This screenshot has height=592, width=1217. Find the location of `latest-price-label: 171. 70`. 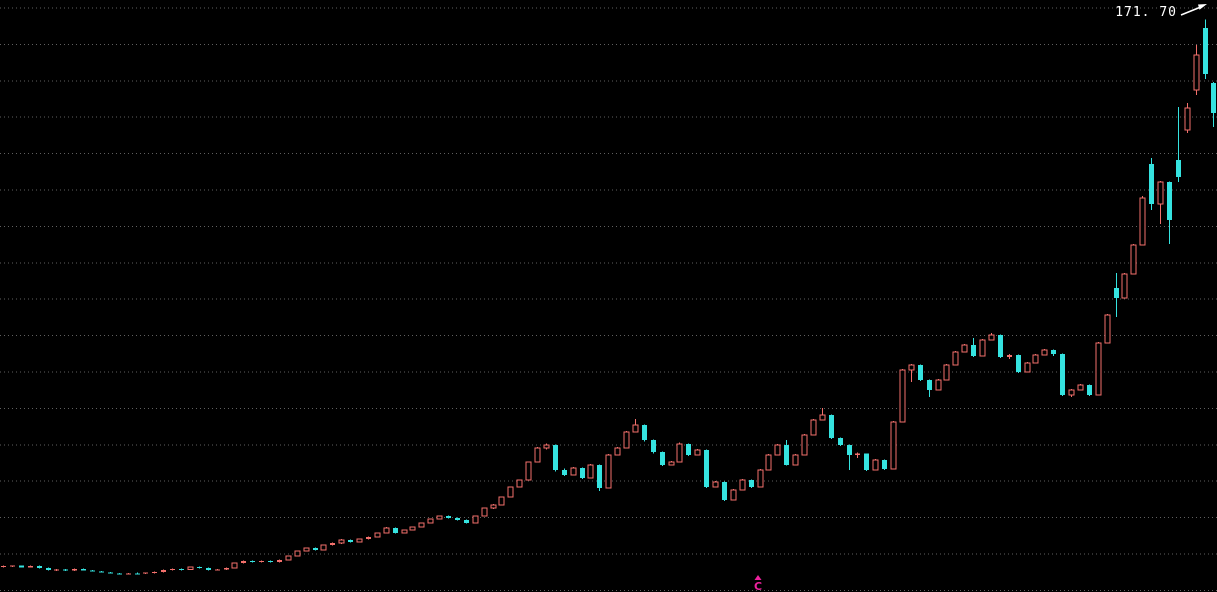

latest-price-label: 171. 70 is located at coordinates (1146, 12).